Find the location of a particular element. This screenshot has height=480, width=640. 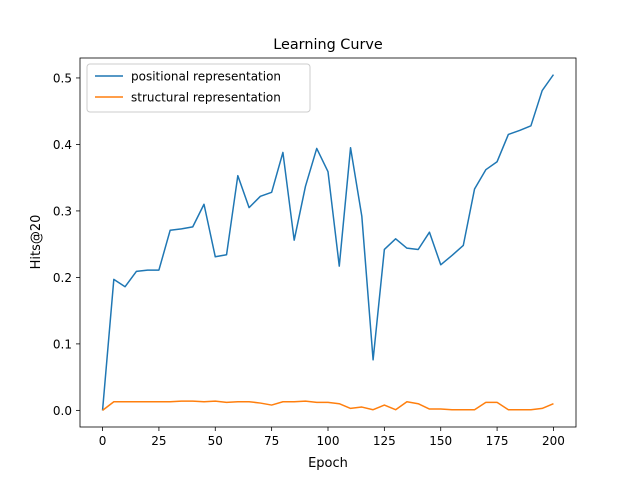

x-tick-label: 75 is located at coordinates (271, 441).